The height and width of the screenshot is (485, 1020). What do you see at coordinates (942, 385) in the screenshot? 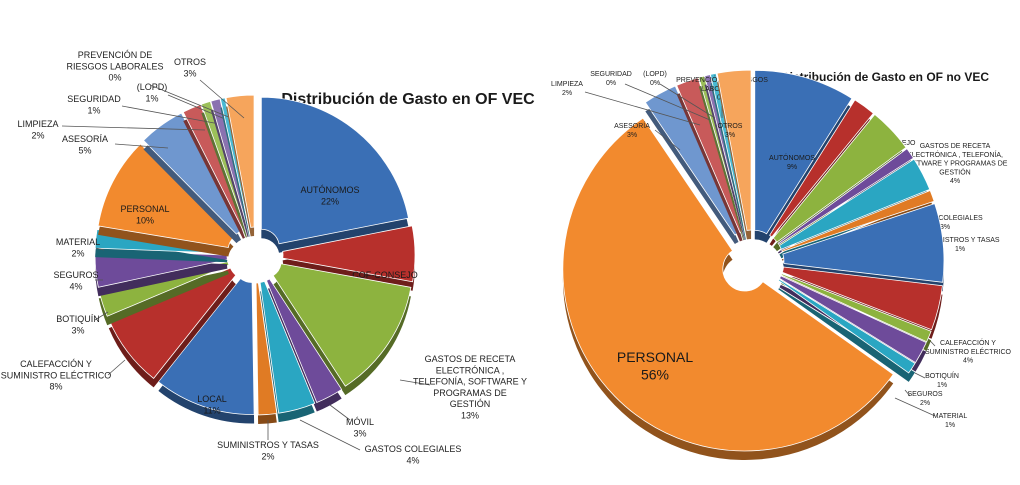
I see `slice-value-label: 1%` at bounding box center [942, 385].